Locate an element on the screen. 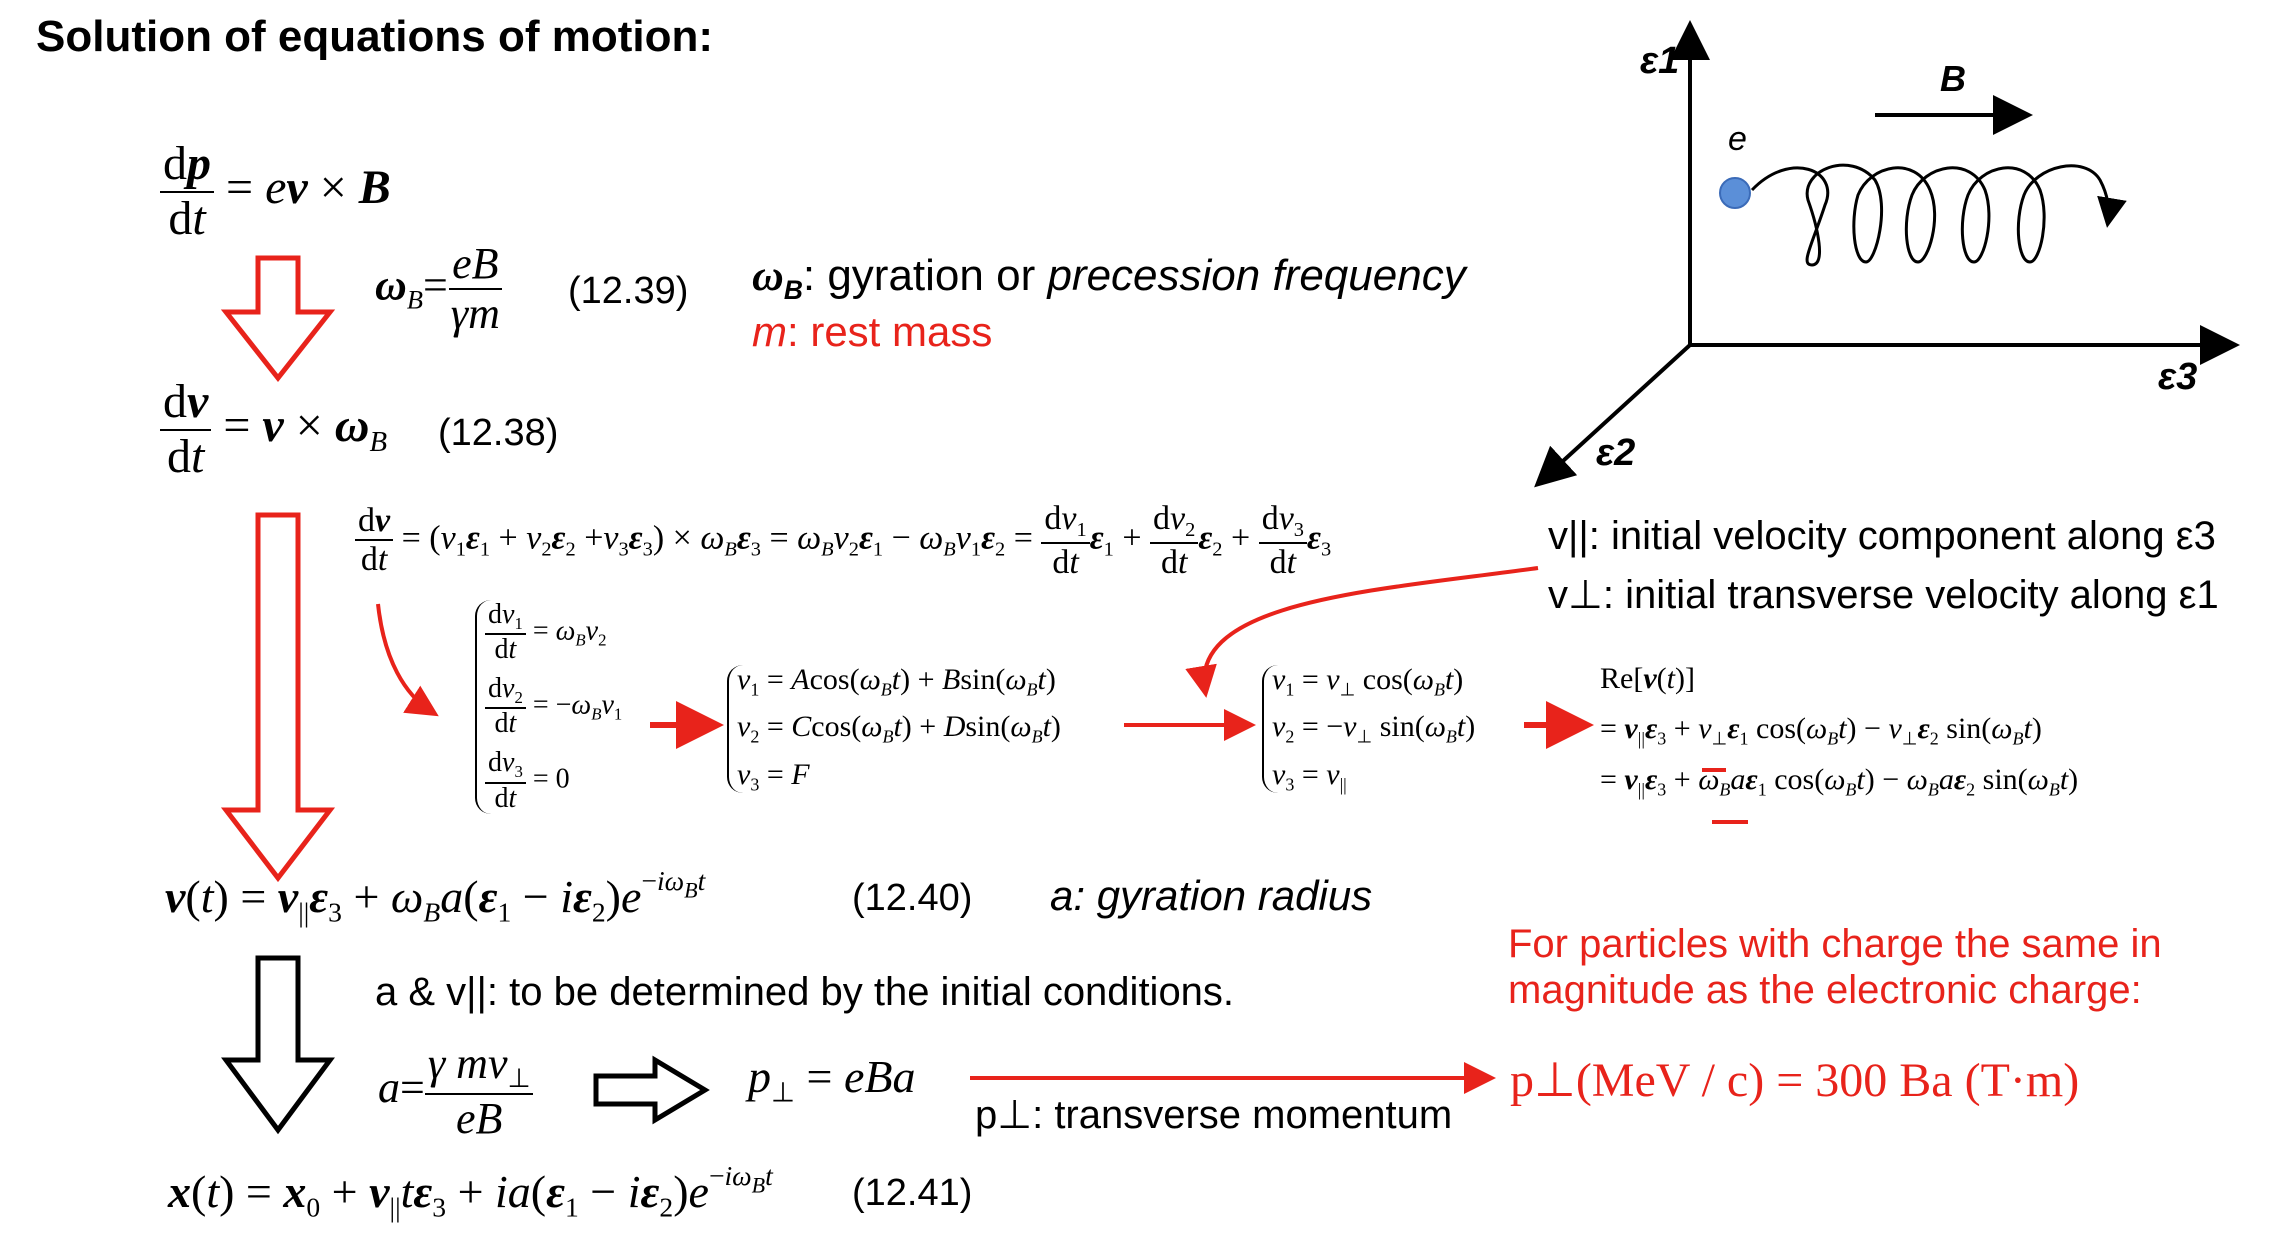 Image resolution: width=2287 pixels, height=1258 pixels. eq-number-12-38: (12.38) is located at coordinates (498, 433).